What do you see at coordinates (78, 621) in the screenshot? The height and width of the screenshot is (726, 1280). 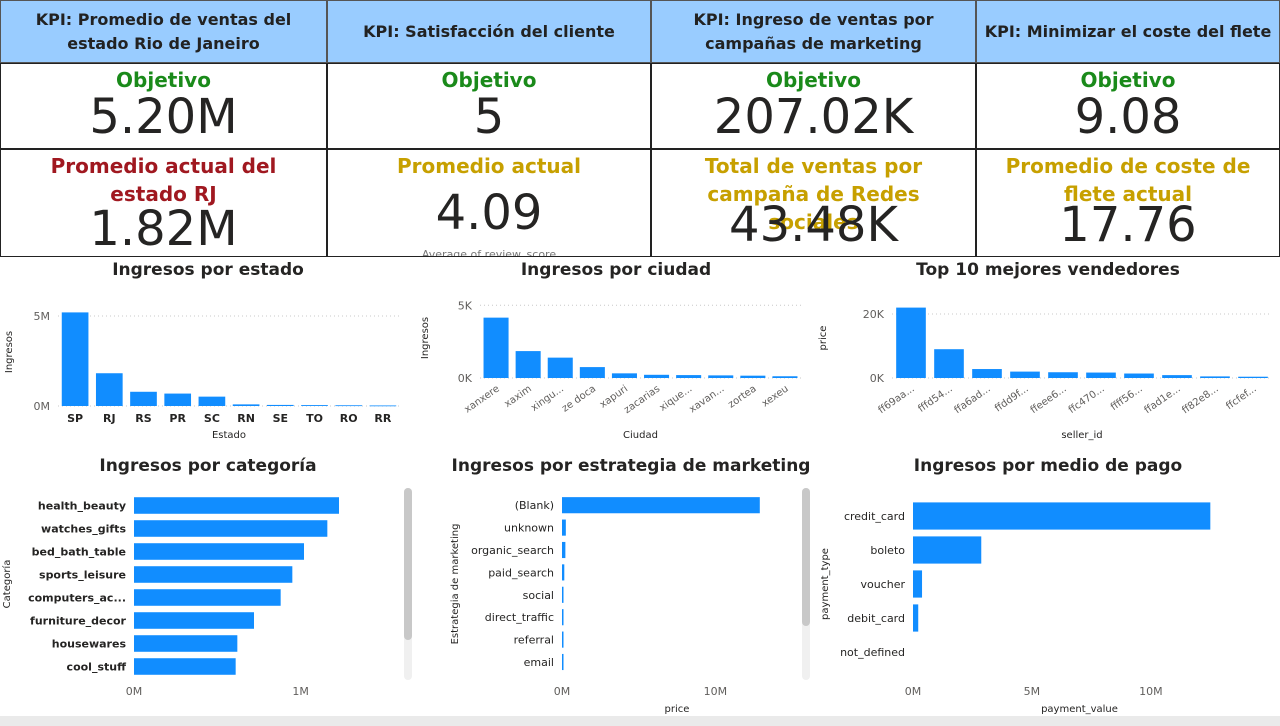 I see `y-tick-label: furniture_decor` at bounding box center [78, 621].